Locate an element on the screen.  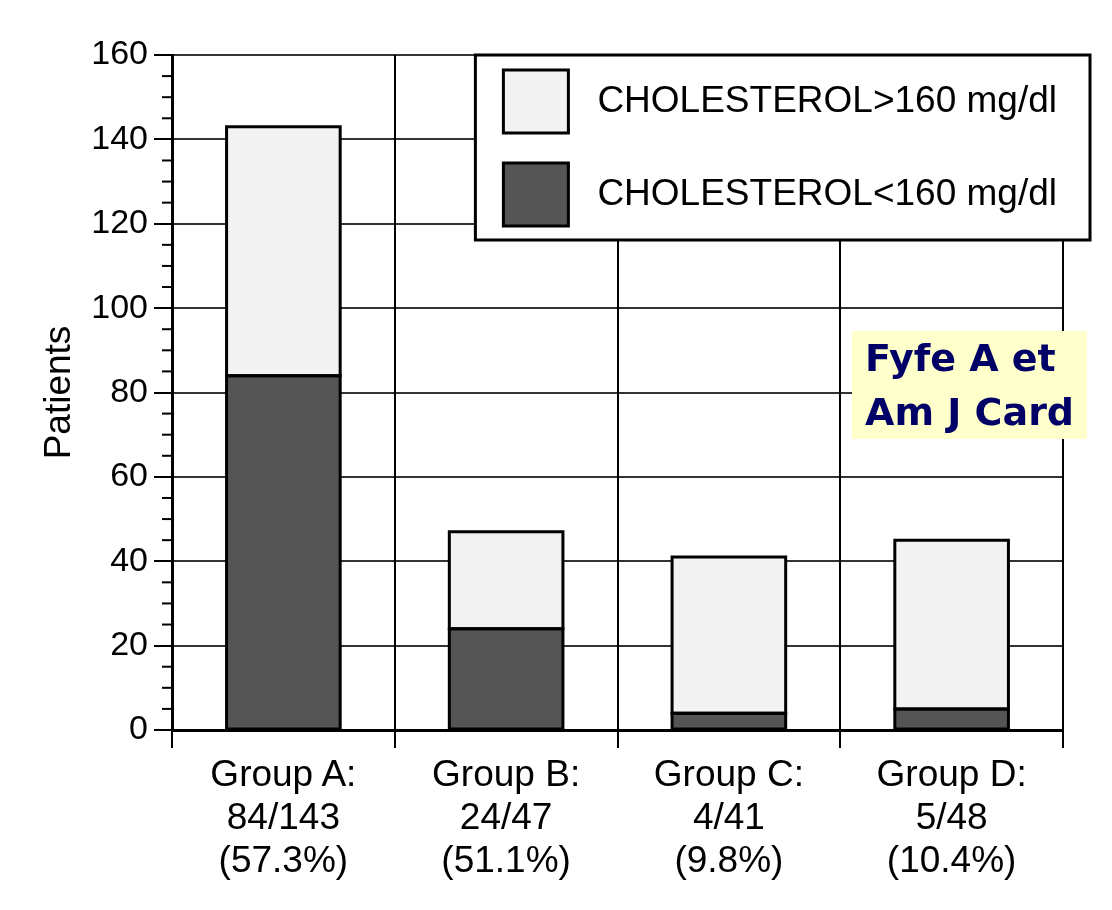
y-tick-label: 100 is located at coordinates (119, 305).